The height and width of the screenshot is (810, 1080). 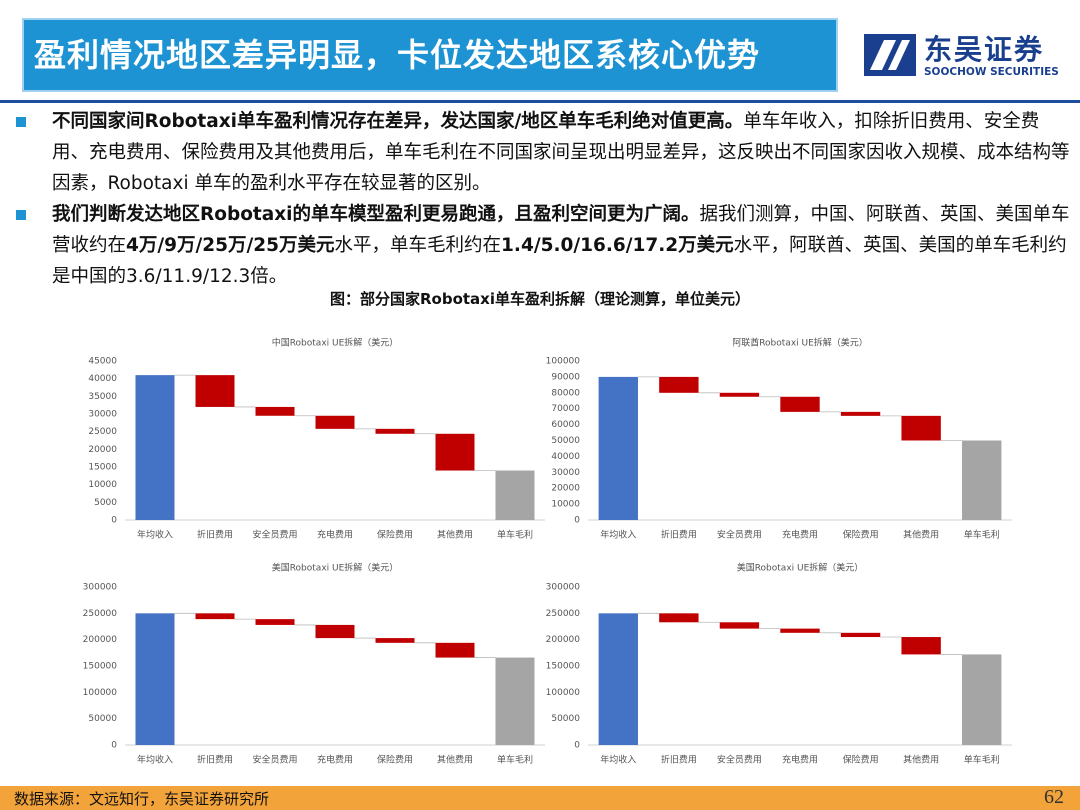 I want to click on y-tick-label: 5000, so click(x=105, y=503).